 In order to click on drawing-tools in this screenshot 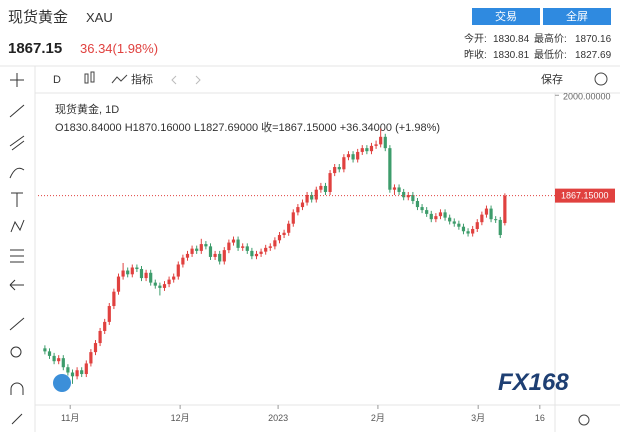, I will do `click(17, 249)`.